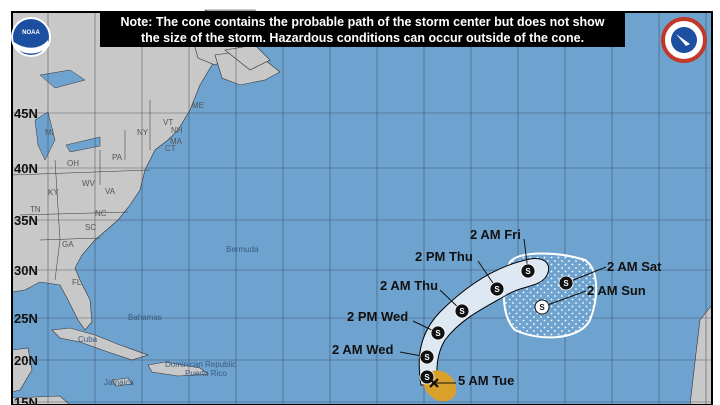  Describe the element at coordinates (484, 322) in the screenshot. I see `forecast-cone` at that location.